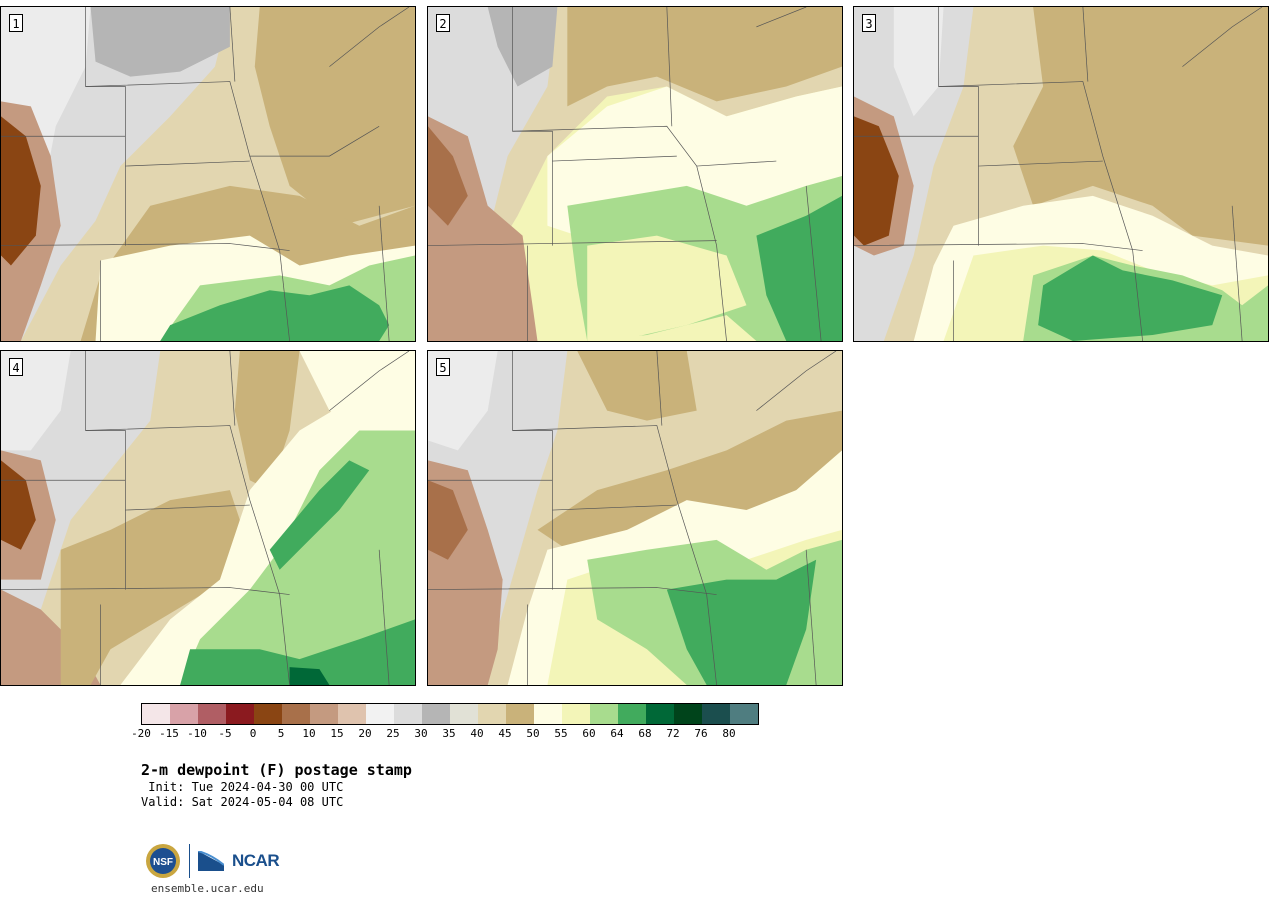 The image size is (1280, 901). What do you see at coordinates (197, 733) in the screenshot?
I see `colorbar-tick-2: -10` at bounding box center [197, 733].